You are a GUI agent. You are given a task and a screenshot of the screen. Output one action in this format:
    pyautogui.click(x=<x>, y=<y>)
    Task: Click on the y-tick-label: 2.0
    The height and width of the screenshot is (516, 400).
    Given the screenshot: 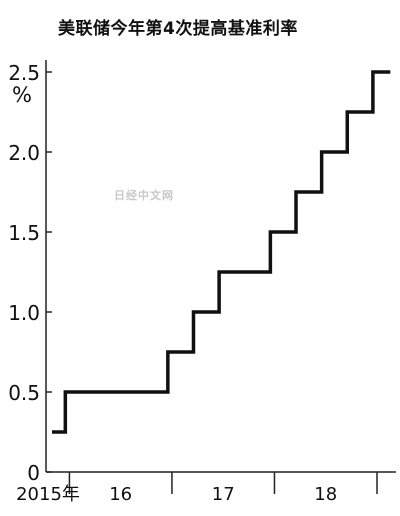 What is the action you would take?
    pyautogui.click(x=24, y=153)
    